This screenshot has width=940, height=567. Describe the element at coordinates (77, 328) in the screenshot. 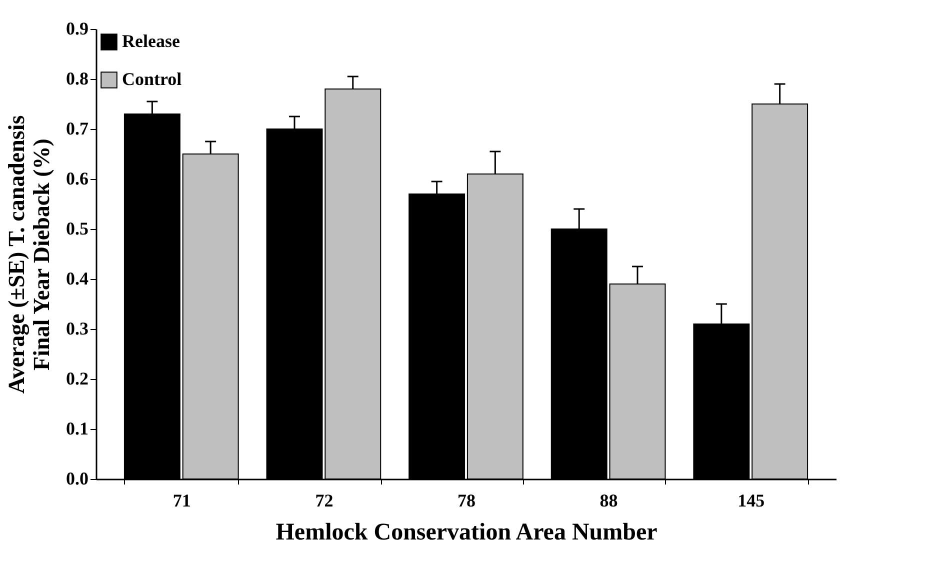

I see `y-tick-label: 0.3` at that location.